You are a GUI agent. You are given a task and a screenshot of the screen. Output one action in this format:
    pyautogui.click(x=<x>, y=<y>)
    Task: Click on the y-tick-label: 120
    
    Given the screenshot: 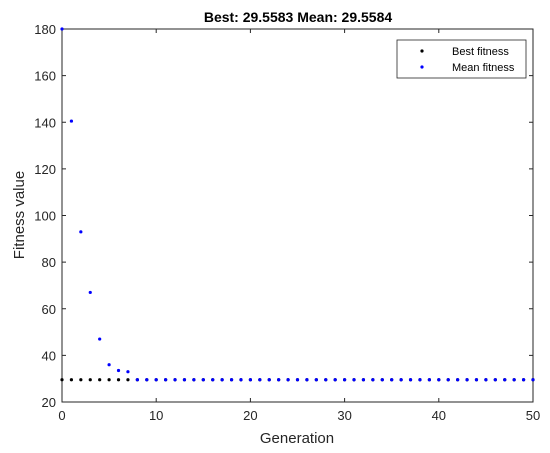 What is the action you would take?
    pyautogui.click(x=45, y=169)
    